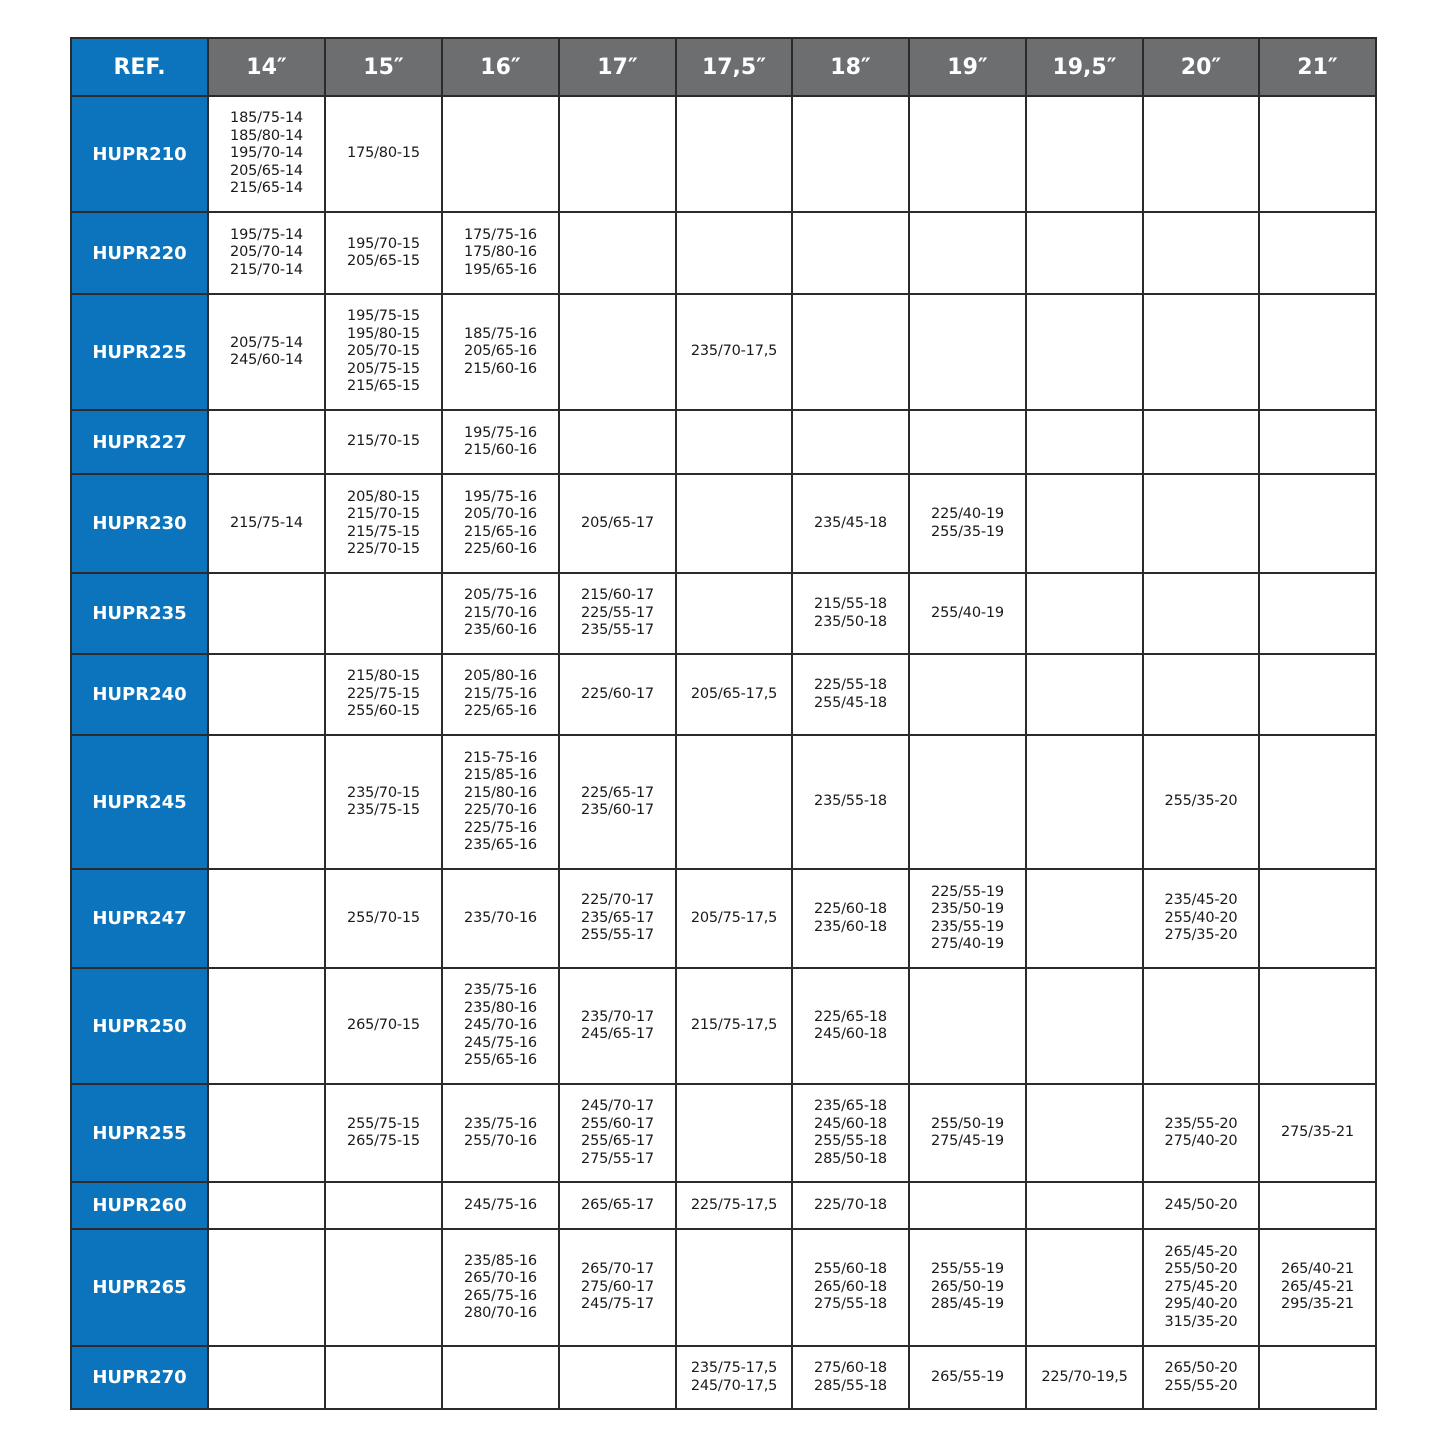 Image resolution: width=1445 pixels, height=1445 pixels. What do you see at coordinates (383, 523) in the screenshot?
I see `tire-sizes-cell: 205/80-15 215/70-15 215/75-15 225/70-15` at bounding box center [383, 523].